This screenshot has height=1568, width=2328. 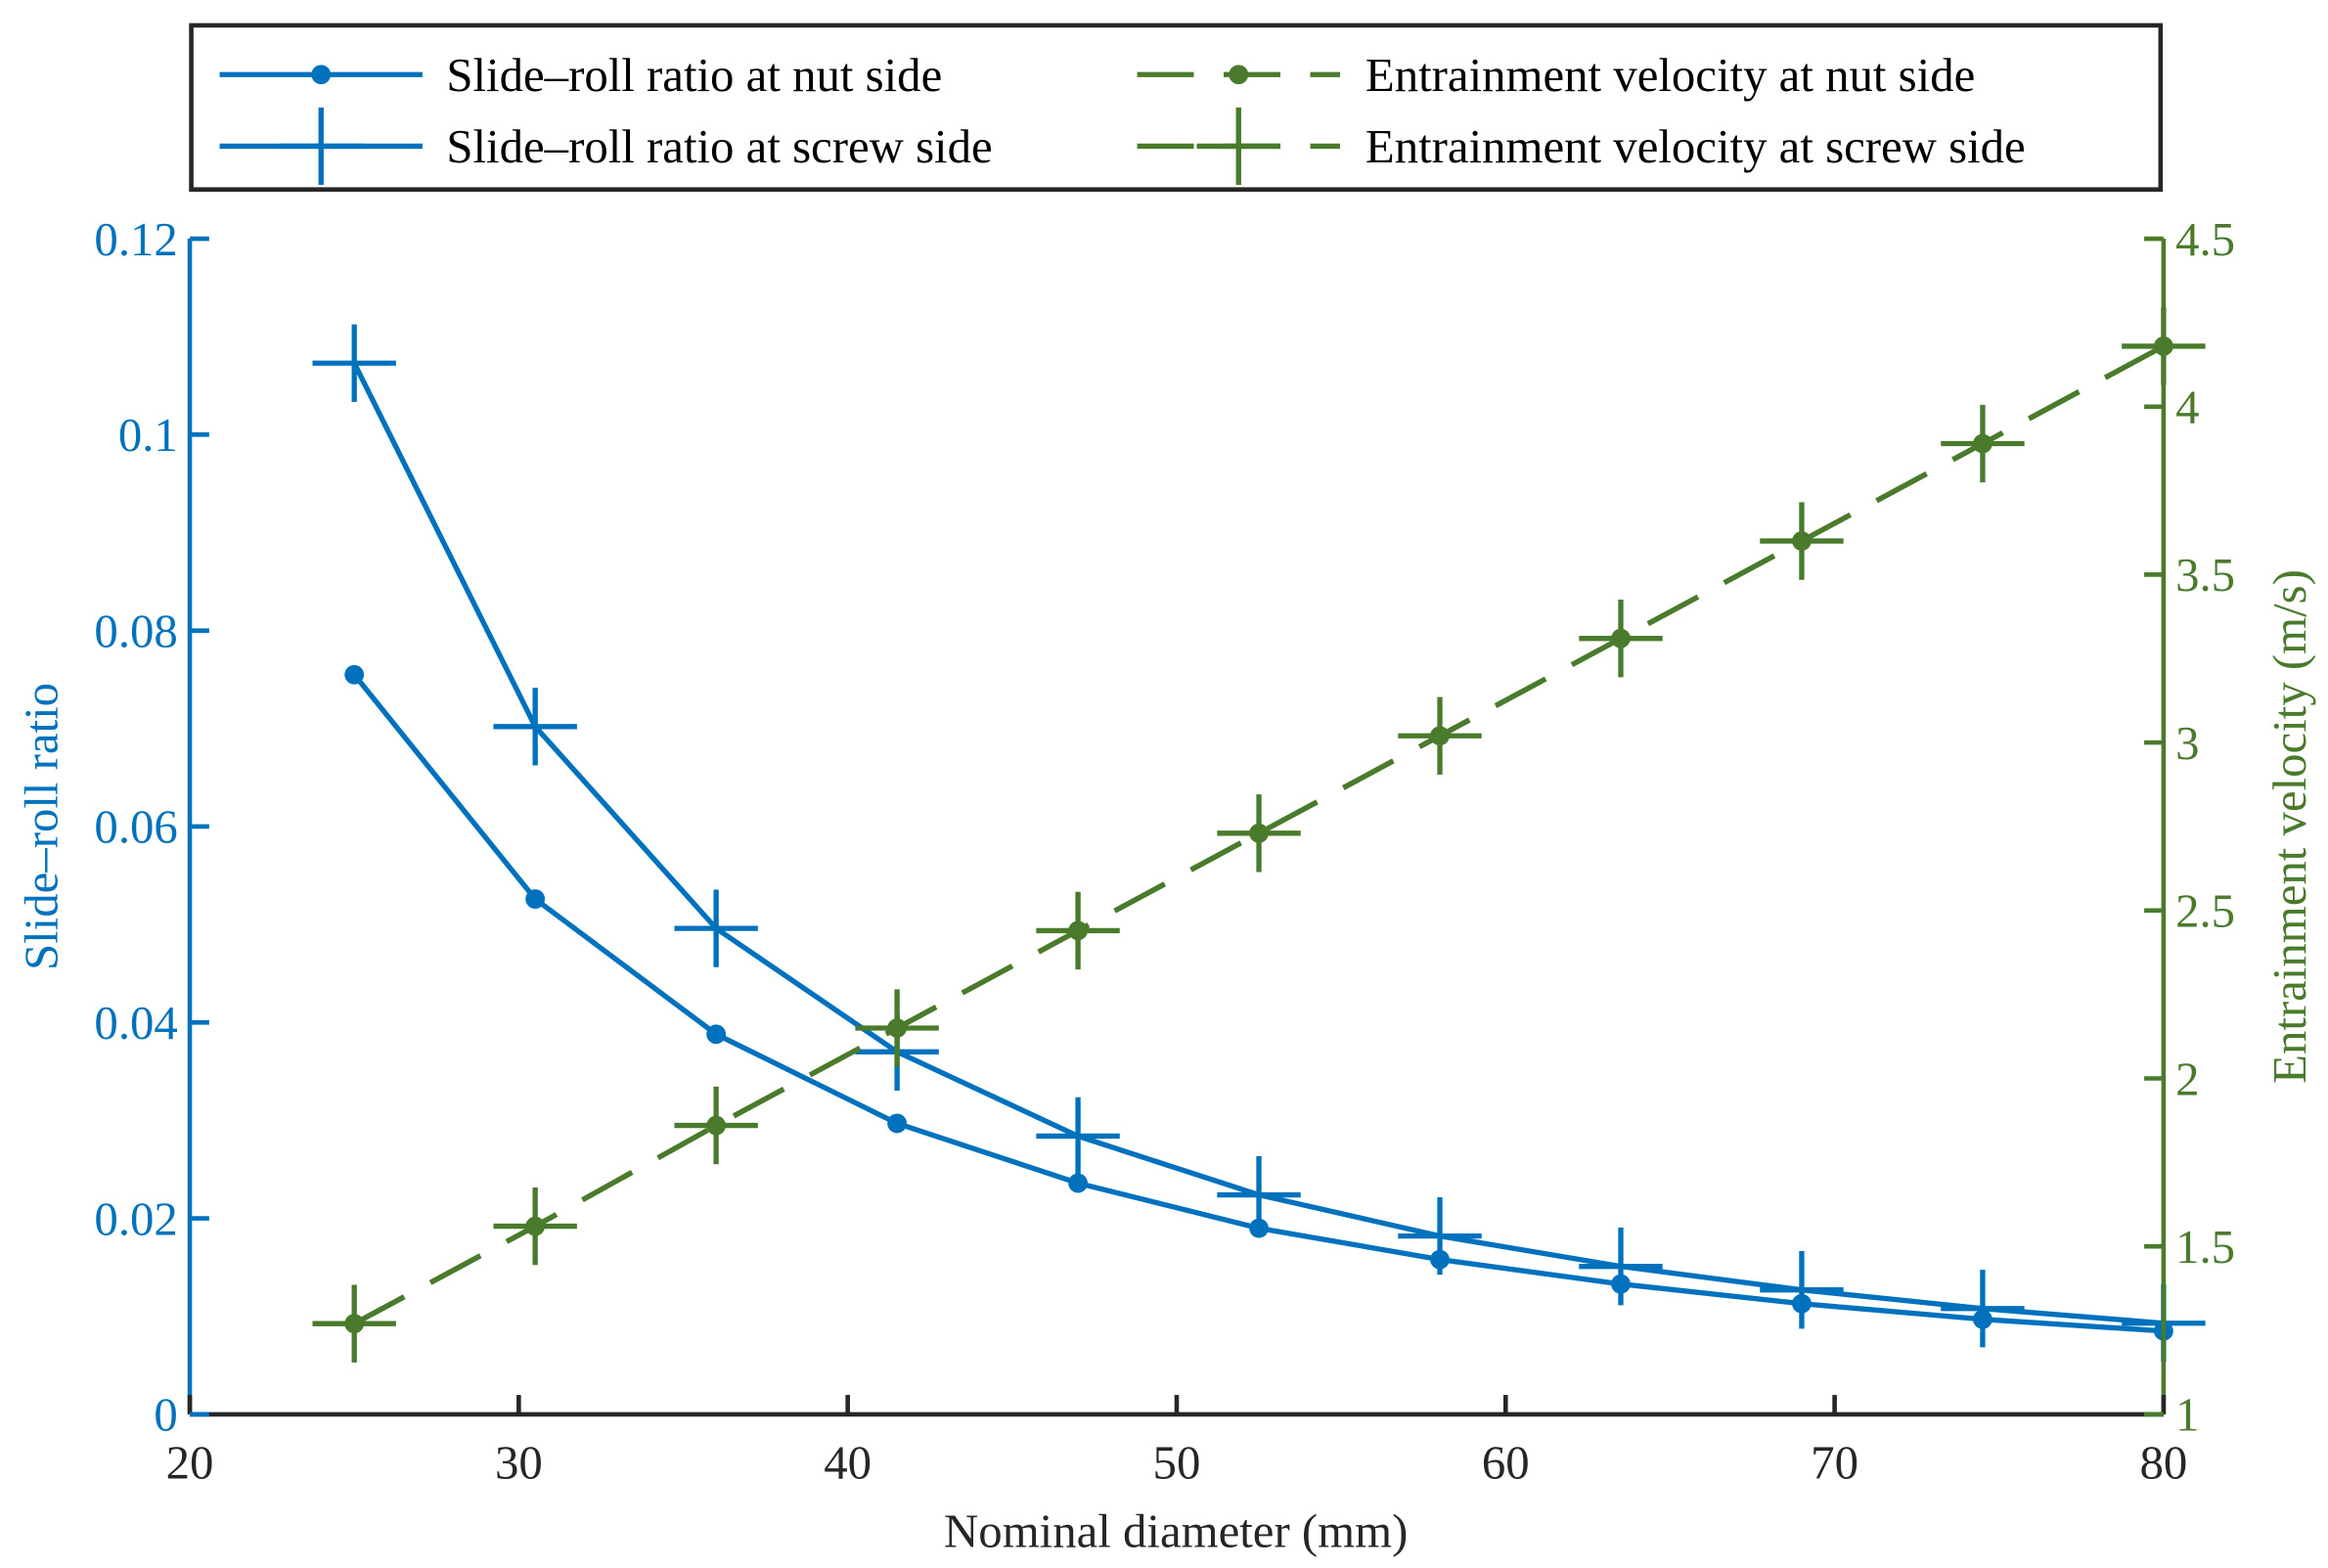 What do you see at coordinates (41, 826) in the screenshot?
I see `y-axis-left-label: Slide–roll ratio` at bounding box center [41, 826].